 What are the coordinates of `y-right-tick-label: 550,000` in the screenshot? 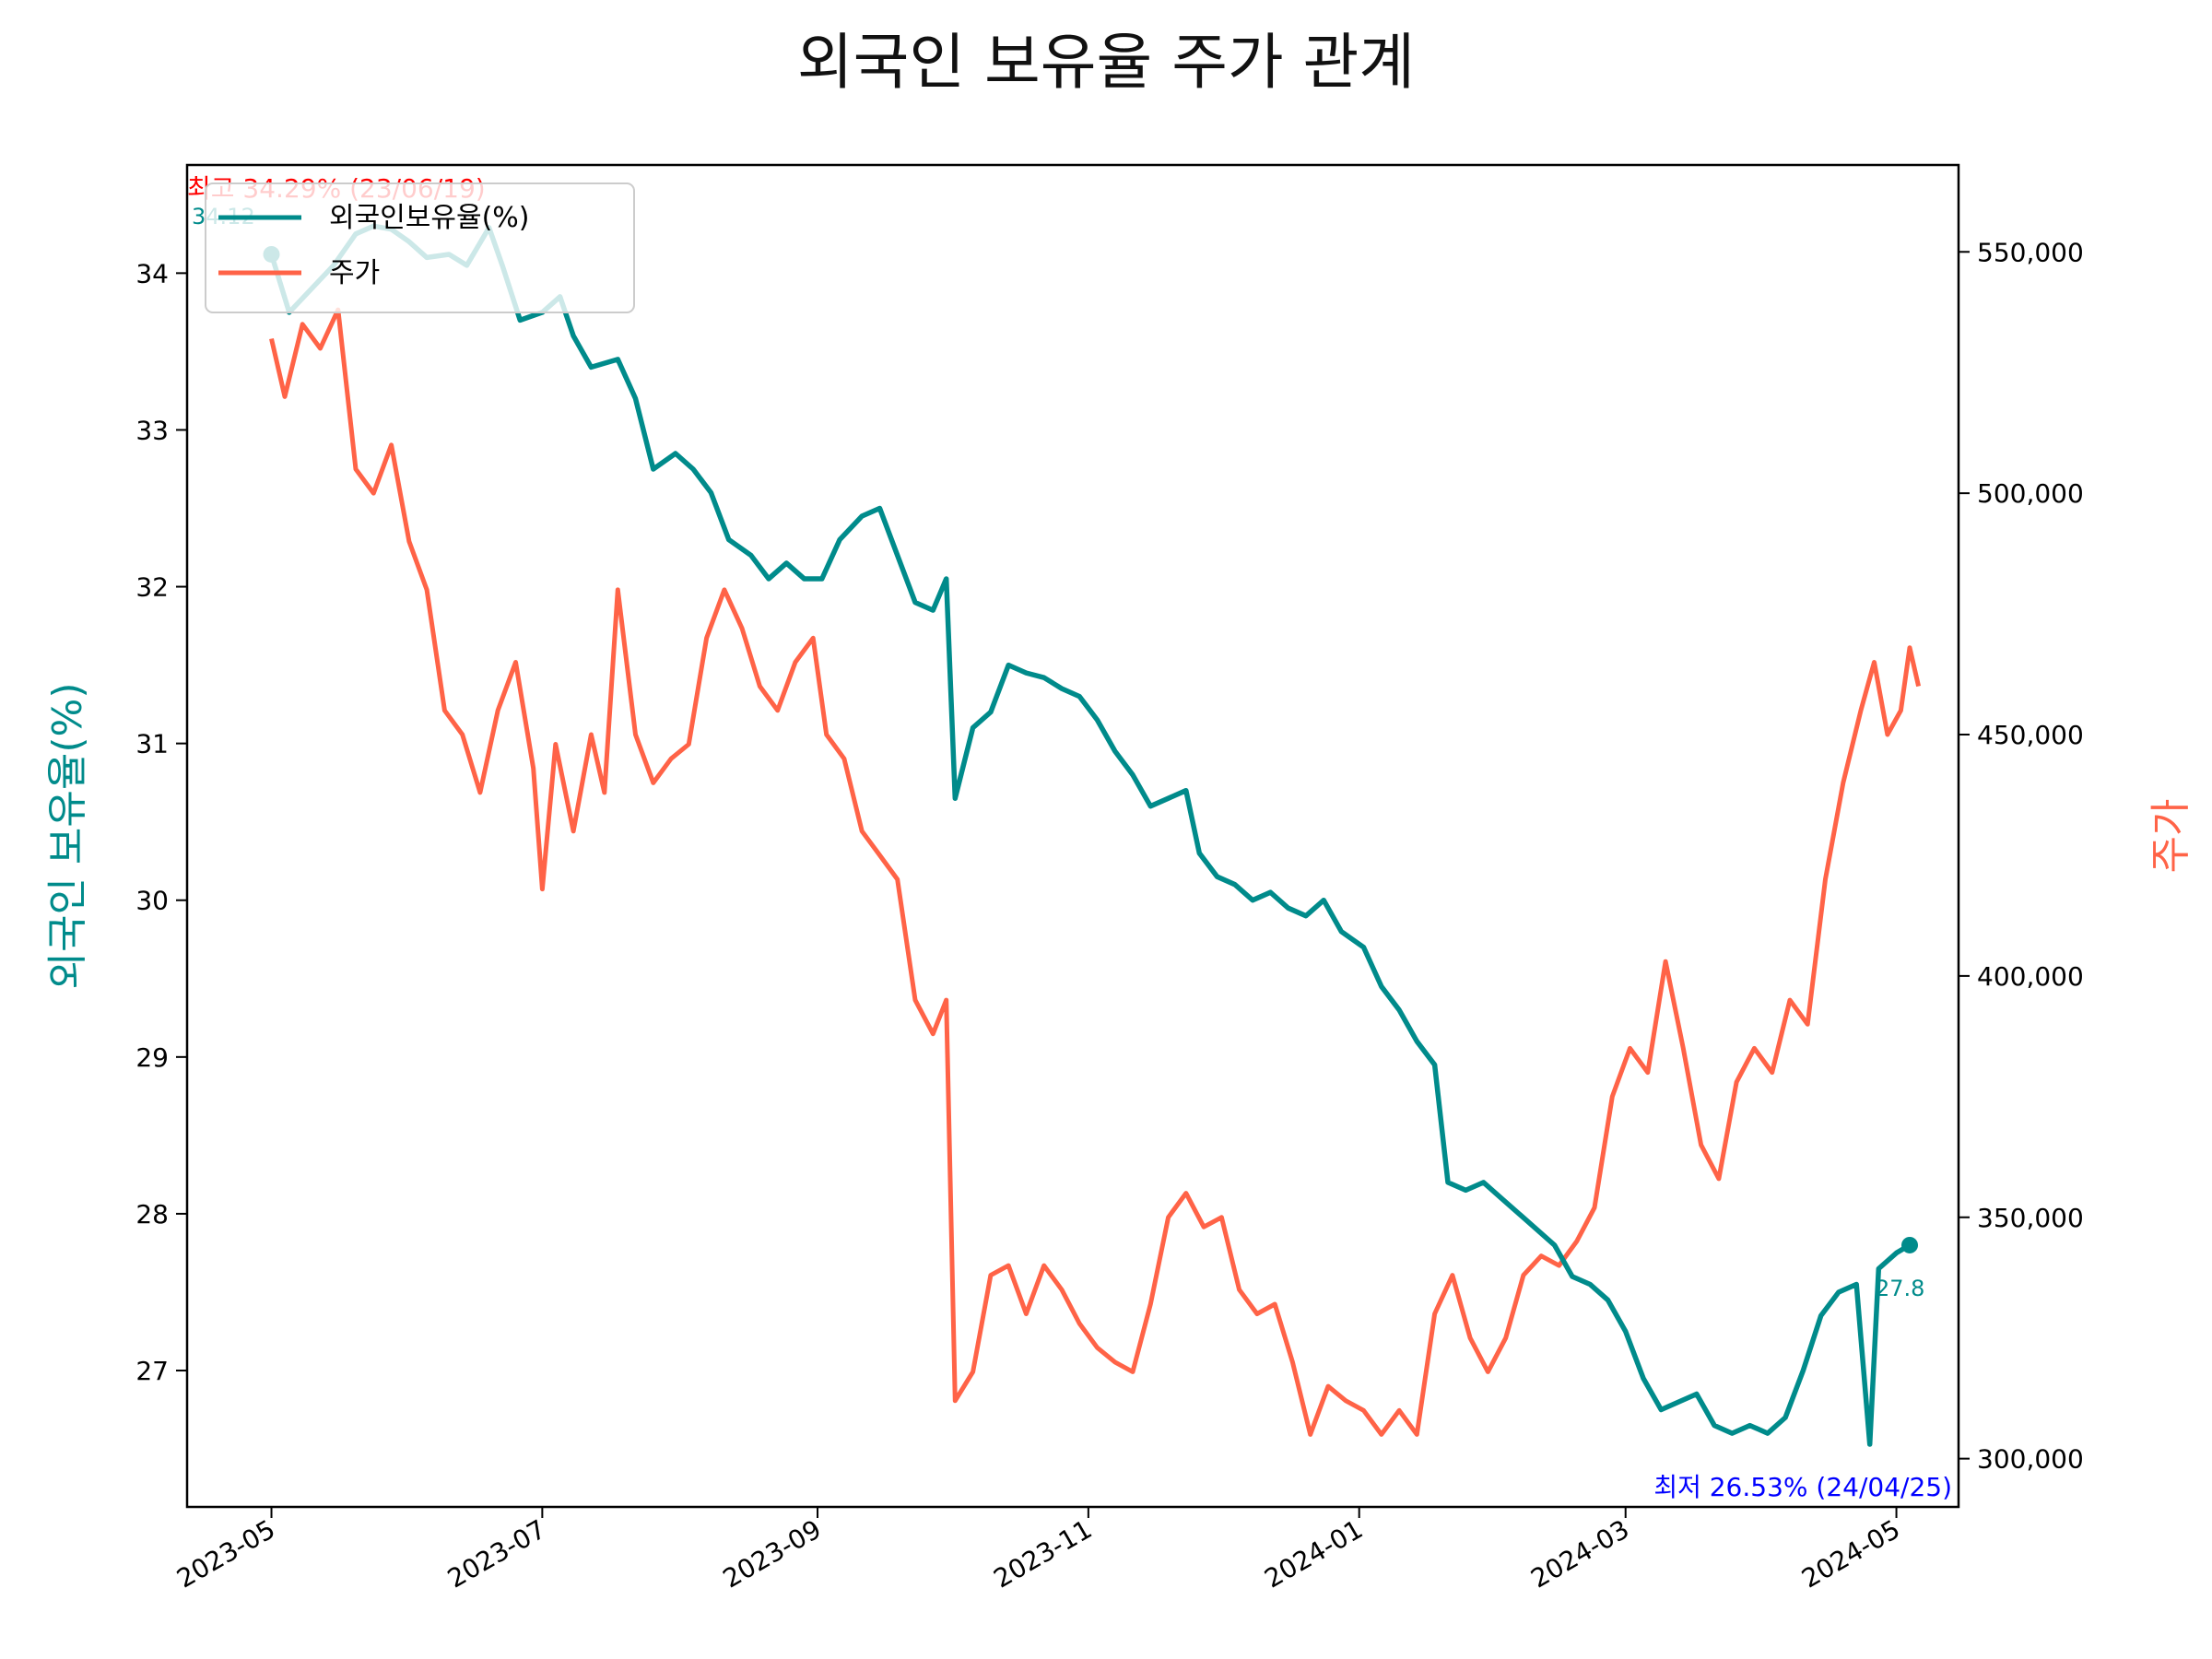 It's located at (2030, 252).